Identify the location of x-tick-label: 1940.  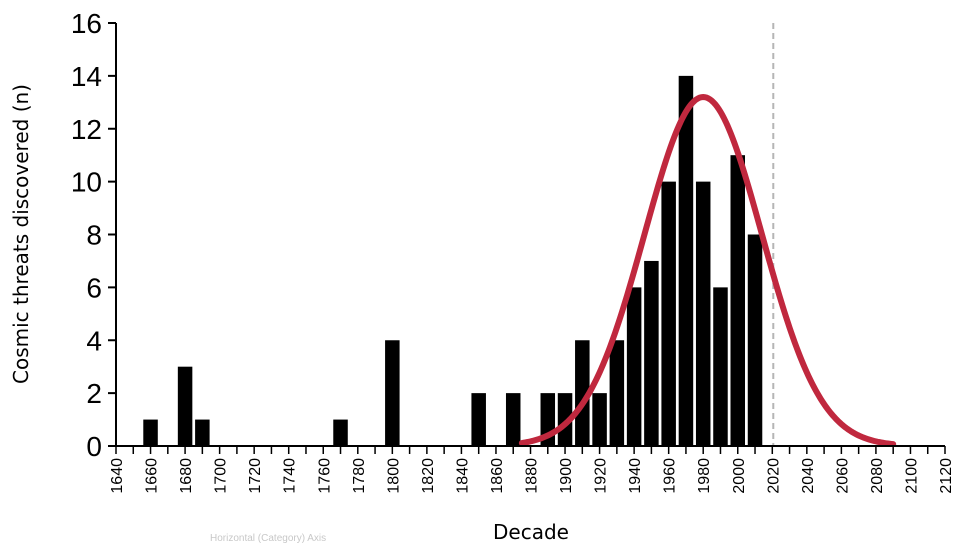
(635, 476).